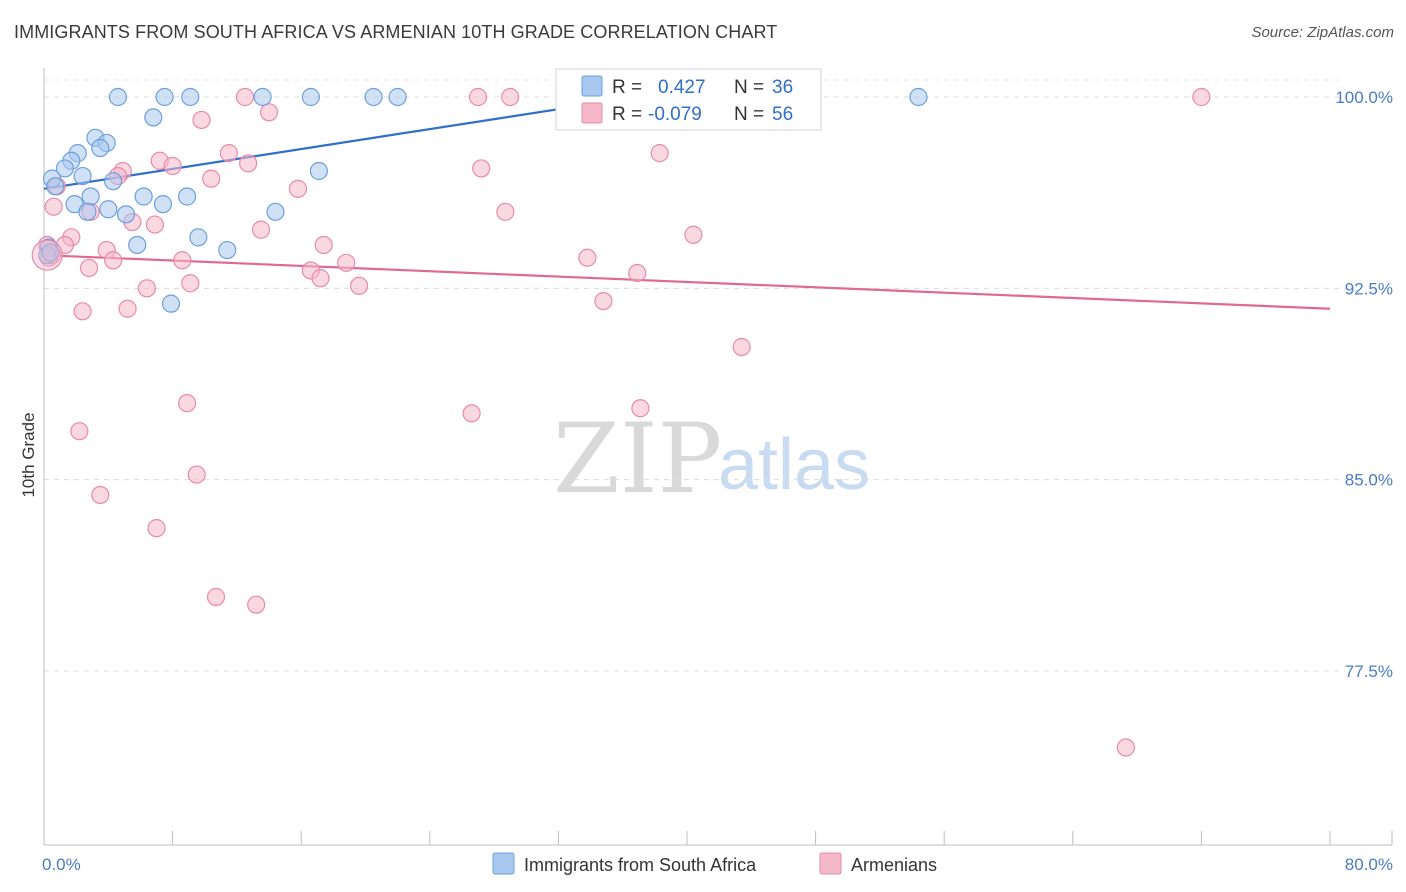  I want to click on y-tick-label-1: 92.5%, so click(1369, 288).